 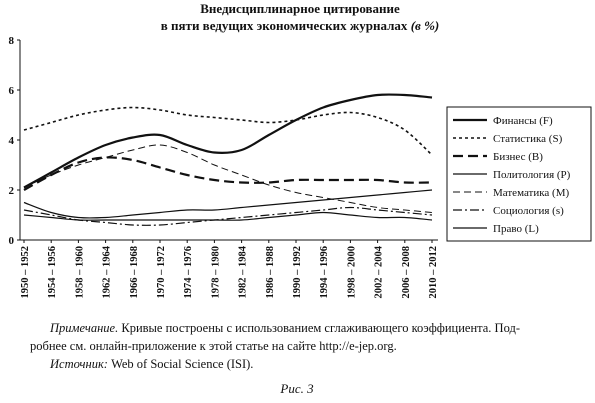 What do you see at coordinates (531, 193) in the screenshot?
I see `legend-label: Математика (M)` at bounding box center [531, 193].